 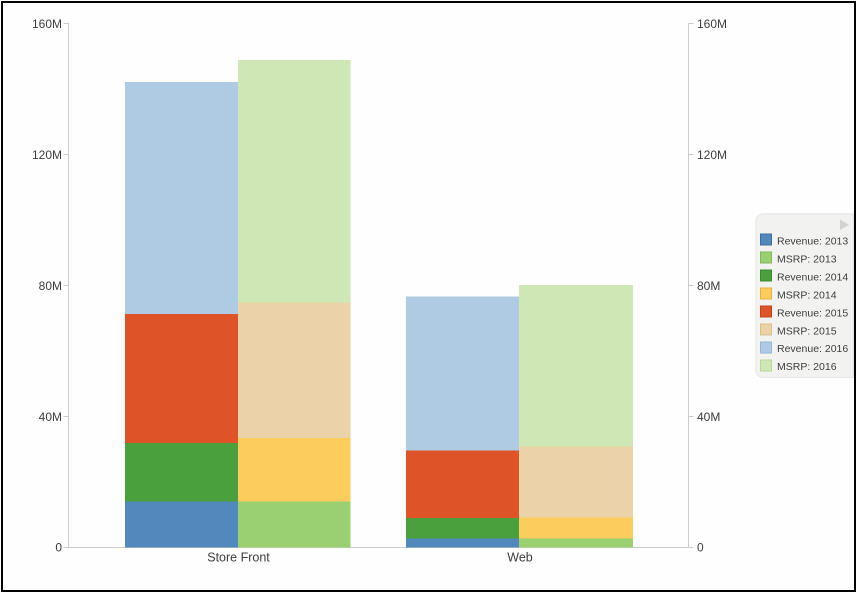 What do you see at coordinates (520, 557) in the screenshot?
I see `svg-text: Web` at bounding box center [520, 557].